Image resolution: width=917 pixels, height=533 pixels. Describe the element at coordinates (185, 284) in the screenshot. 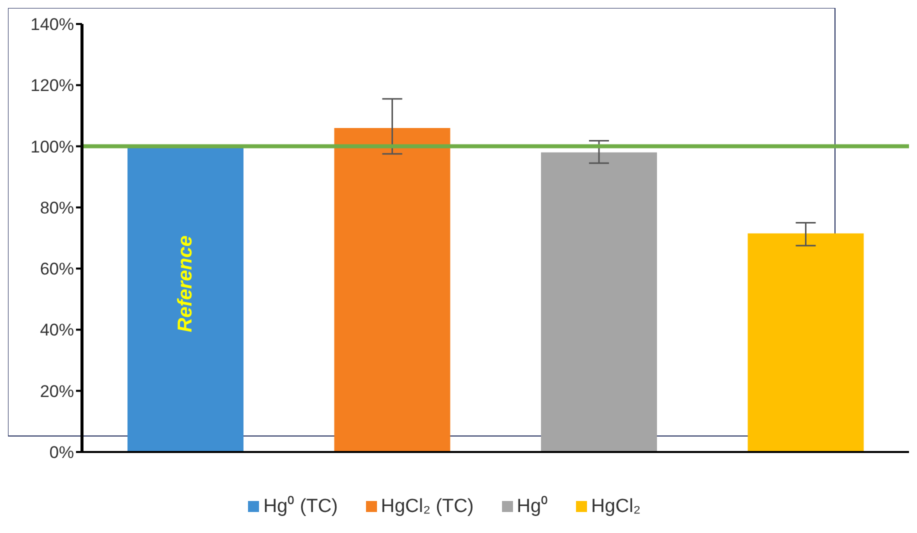

I see `annotation: Reference` at that location.